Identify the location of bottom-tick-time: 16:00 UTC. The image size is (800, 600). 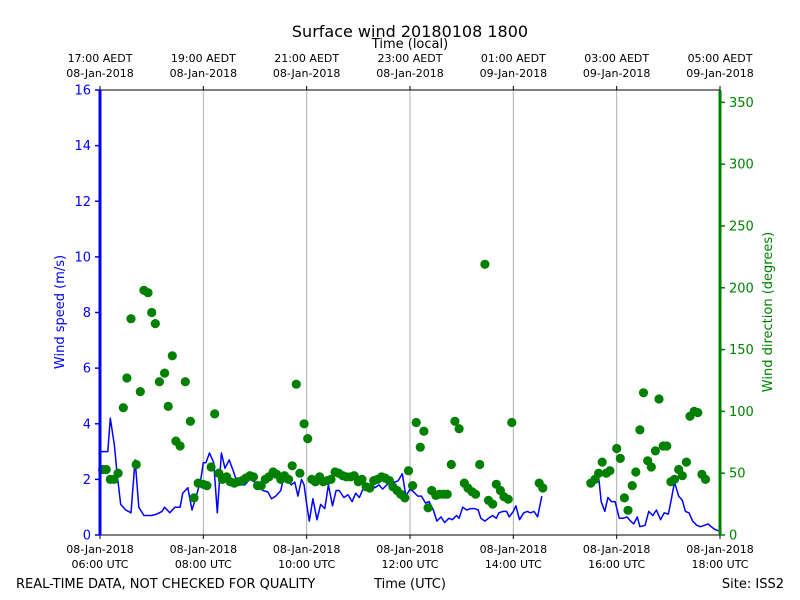
(616, 564).